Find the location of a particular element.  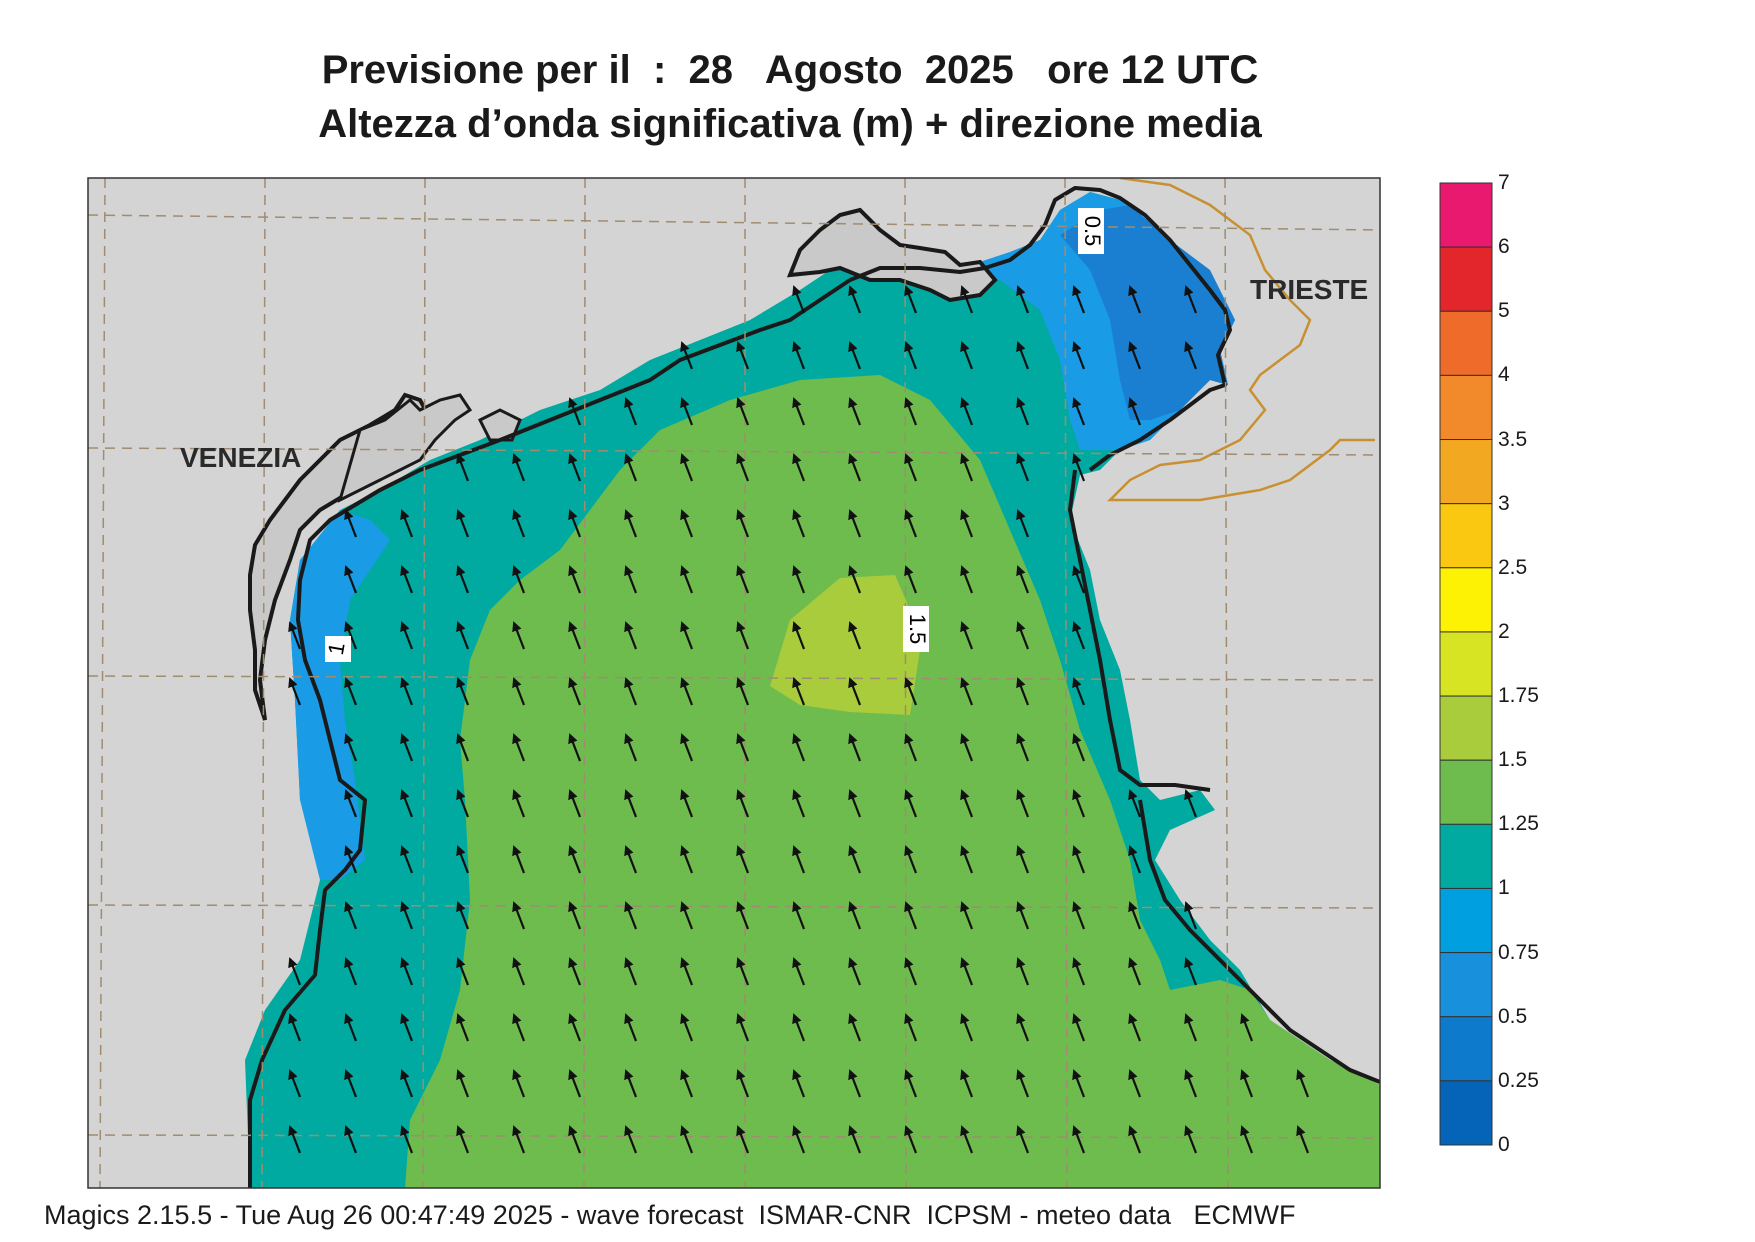

colorbar-label: 1.75 is located at coordinates (1518, 696).